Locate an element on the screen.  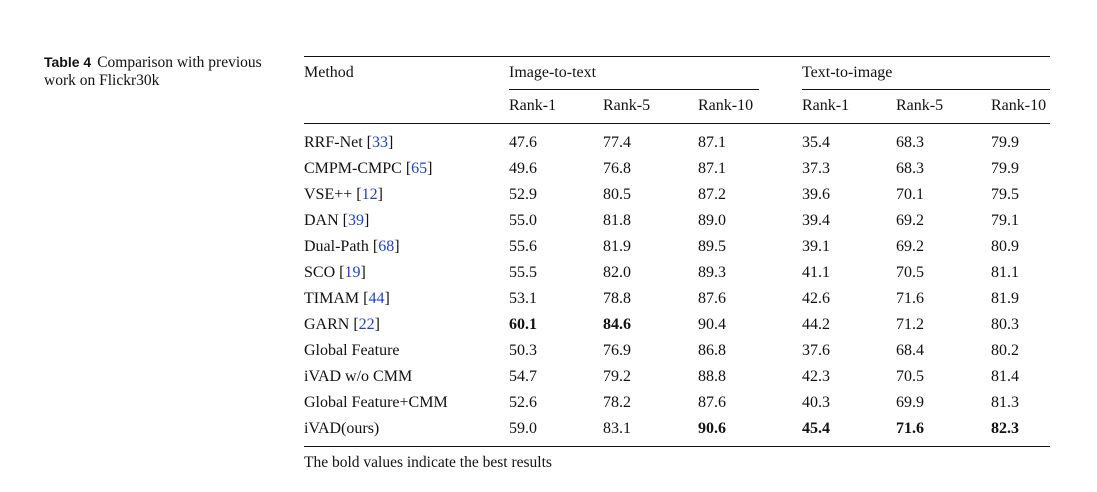
table-cell: 69.9 is located at coordinates (910, 402).